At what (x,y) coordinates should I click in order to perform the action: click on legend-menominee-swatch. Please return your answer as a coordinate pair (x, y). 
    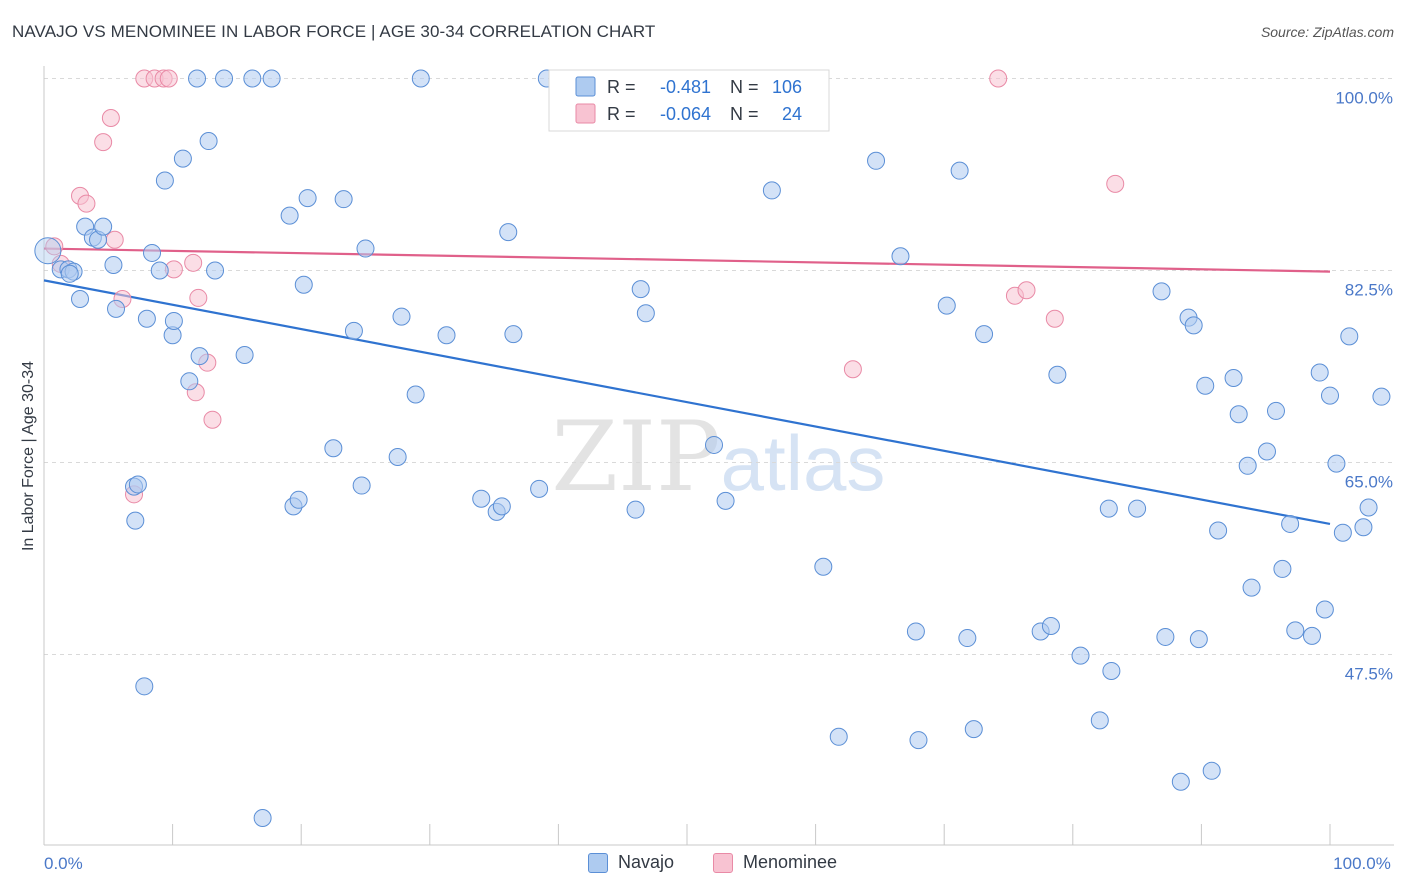
    Looking at the image, I should click on (585, 113).